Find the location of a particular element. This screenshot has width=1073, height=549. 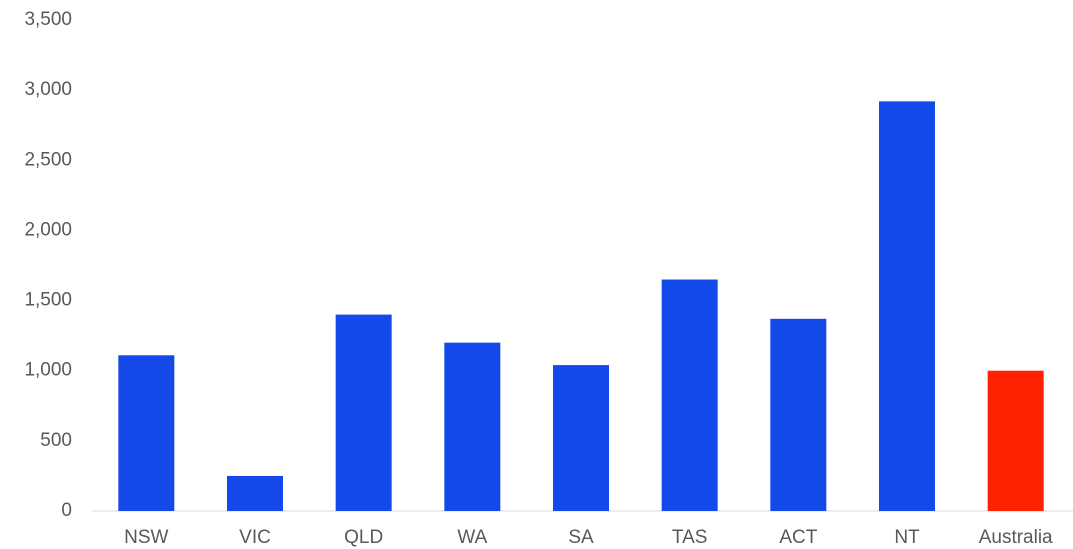

x-tick-label: VIC is located at coordinates (255, 537).